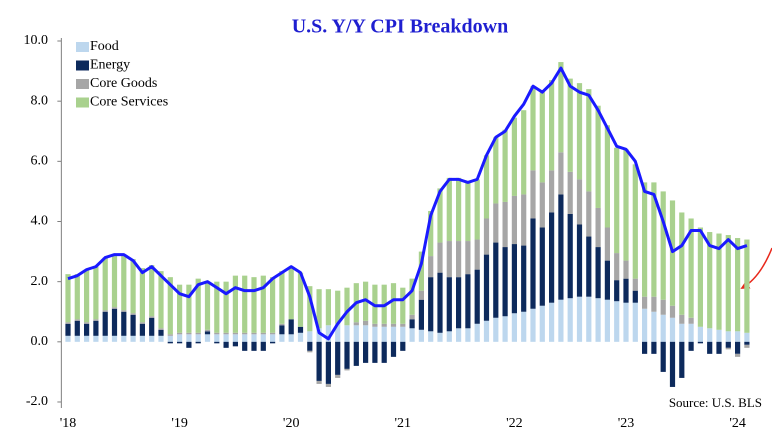 The image size is (772, 434). Describe the element at coordinates (40, 281) in the screenshot. I see `y-tick-label: 2.0` at that location.